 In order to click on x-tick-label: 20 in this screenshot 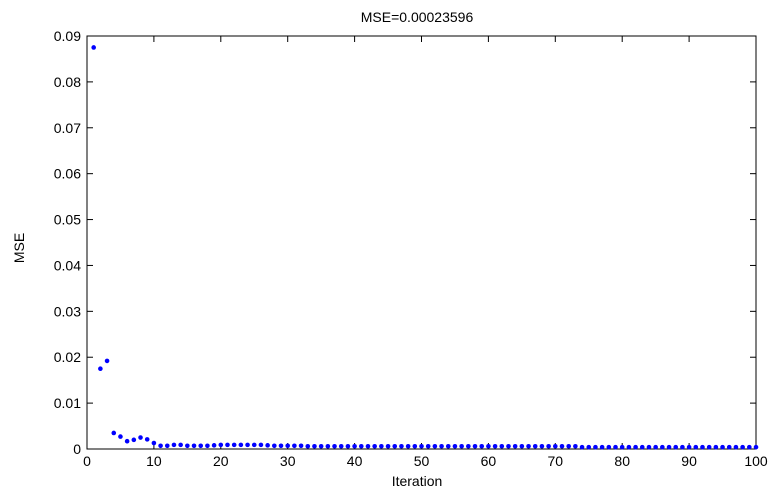, I will do `click(221, 461)`.